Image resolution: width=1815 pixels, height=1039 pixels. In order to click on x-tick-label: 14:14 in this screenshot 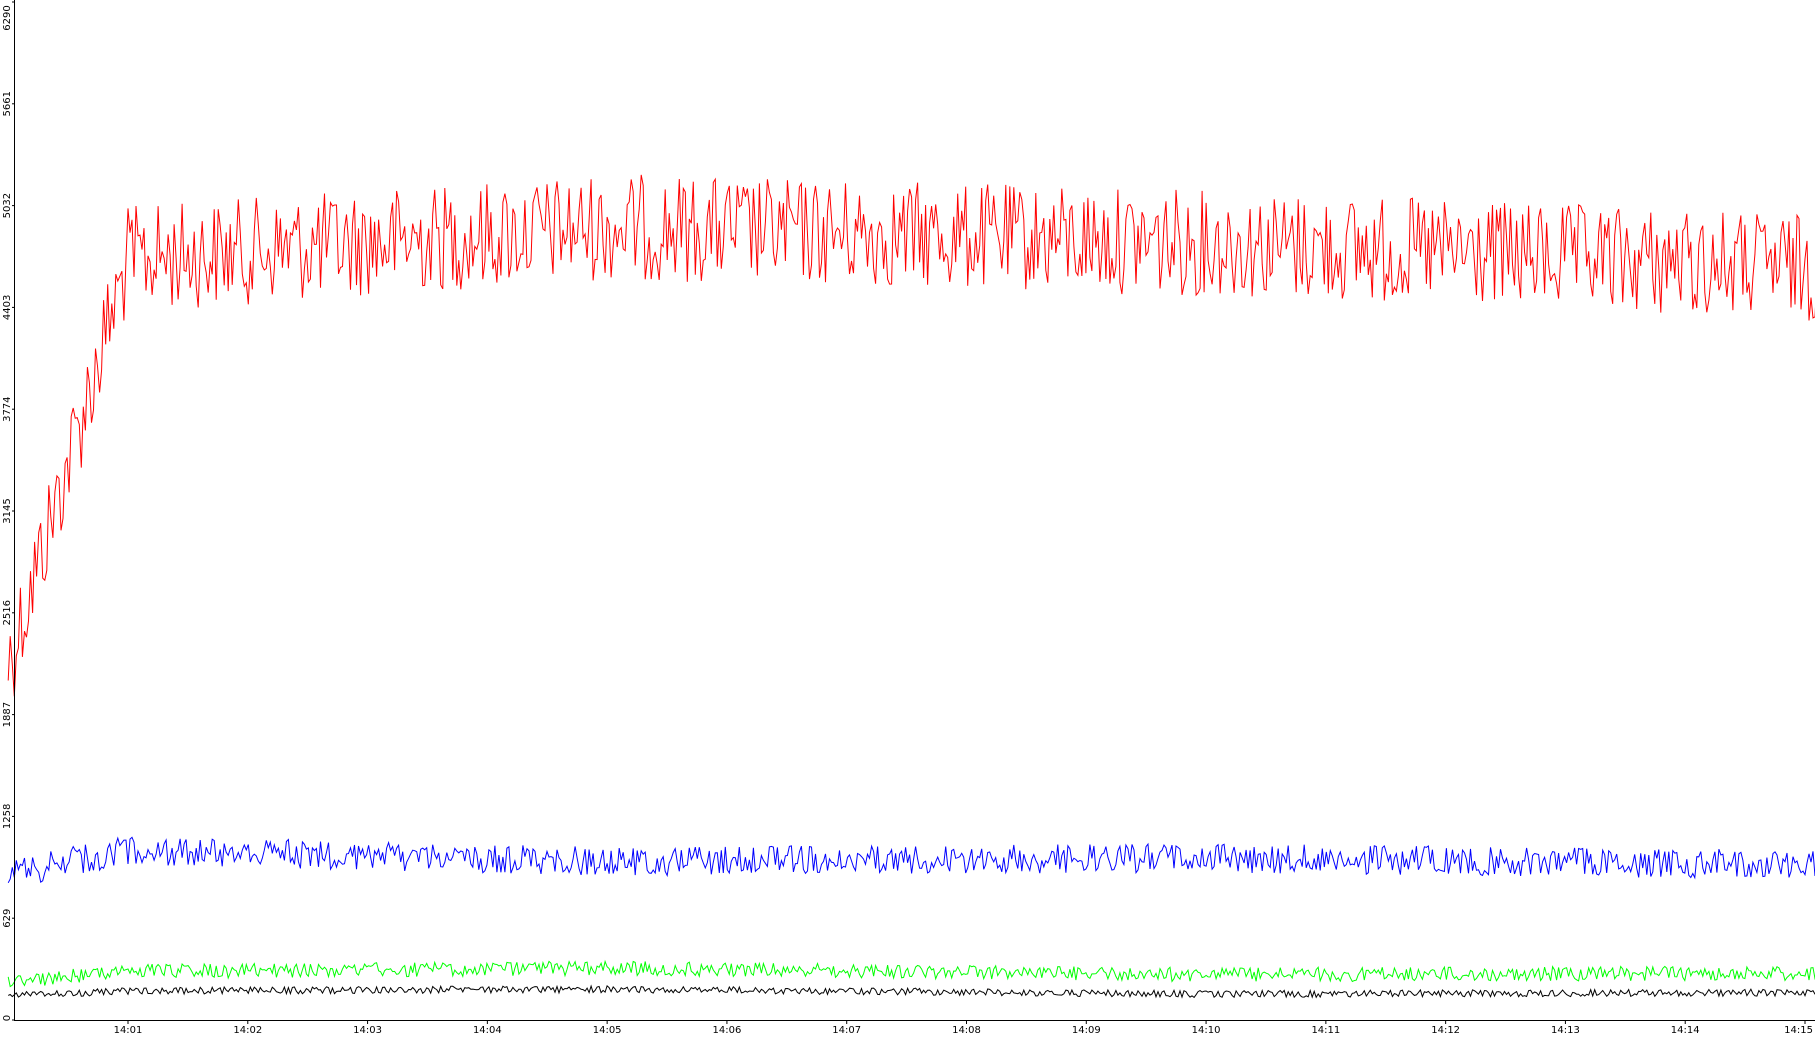, I will do `click(1685, 1030)`.